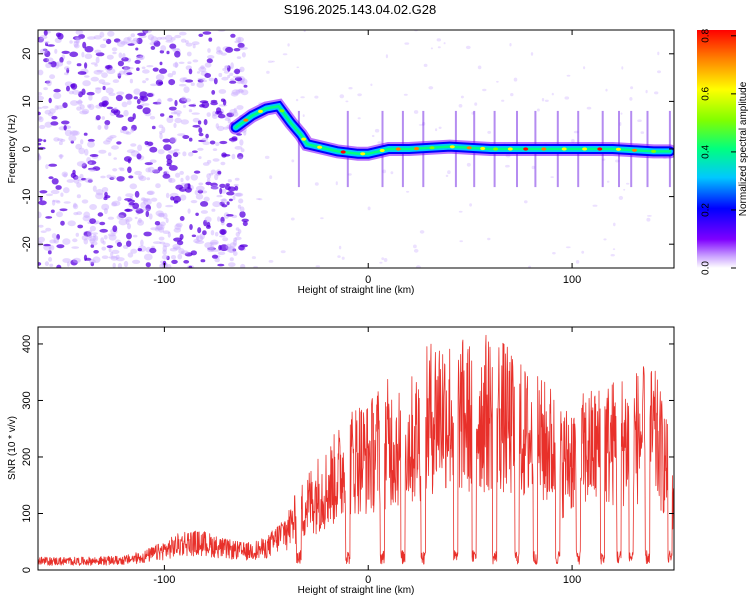 The width and height of the screenshot is (750, 600). Describe the element at coordinates (706, 152) in the screenshot. I see `colorbar-tick-label: 0.4` at that location.